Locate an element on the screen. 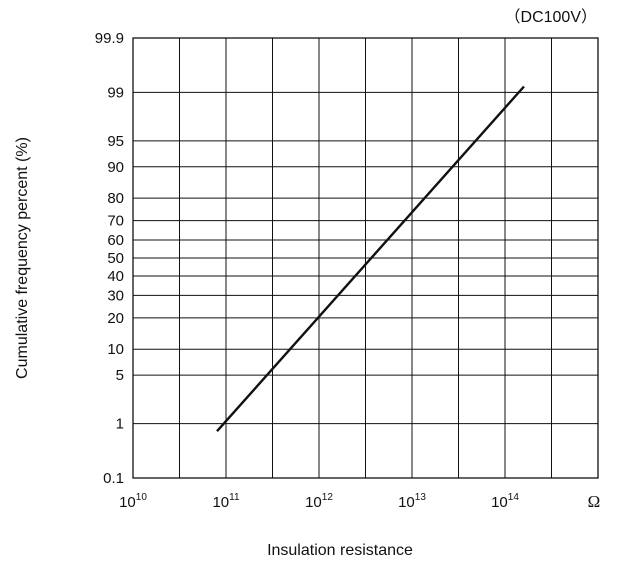 The image size is (620, 565). y-tick-label: 70 is located at coordinates (115, 221).